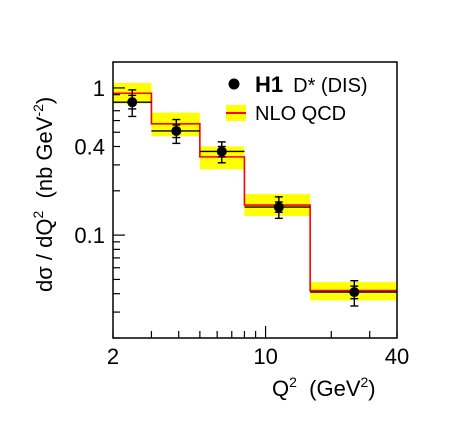 The height and width of the screenshot is (425, 454). I want to click on y-tick-label: 0.1, so click(89, 235).